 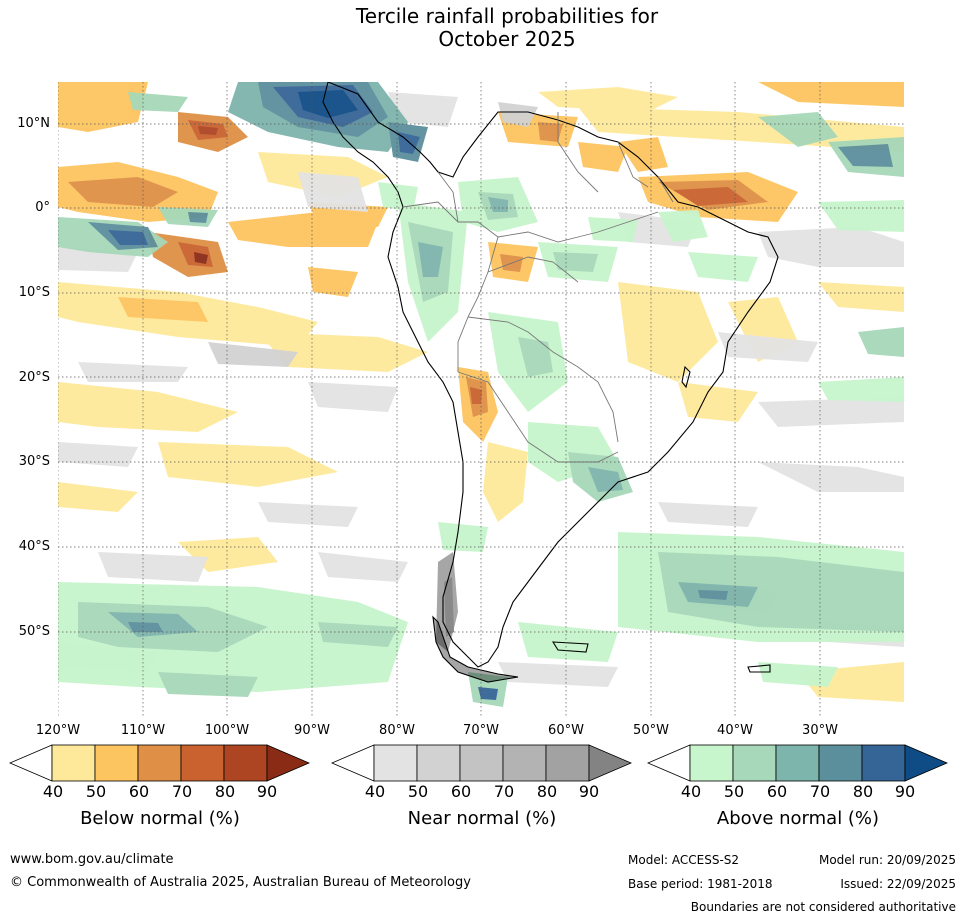 What do you see at coordinates (777, 791) in the screenshot?
I see `above-tick-60: 60` at bounding box center [777, 791].